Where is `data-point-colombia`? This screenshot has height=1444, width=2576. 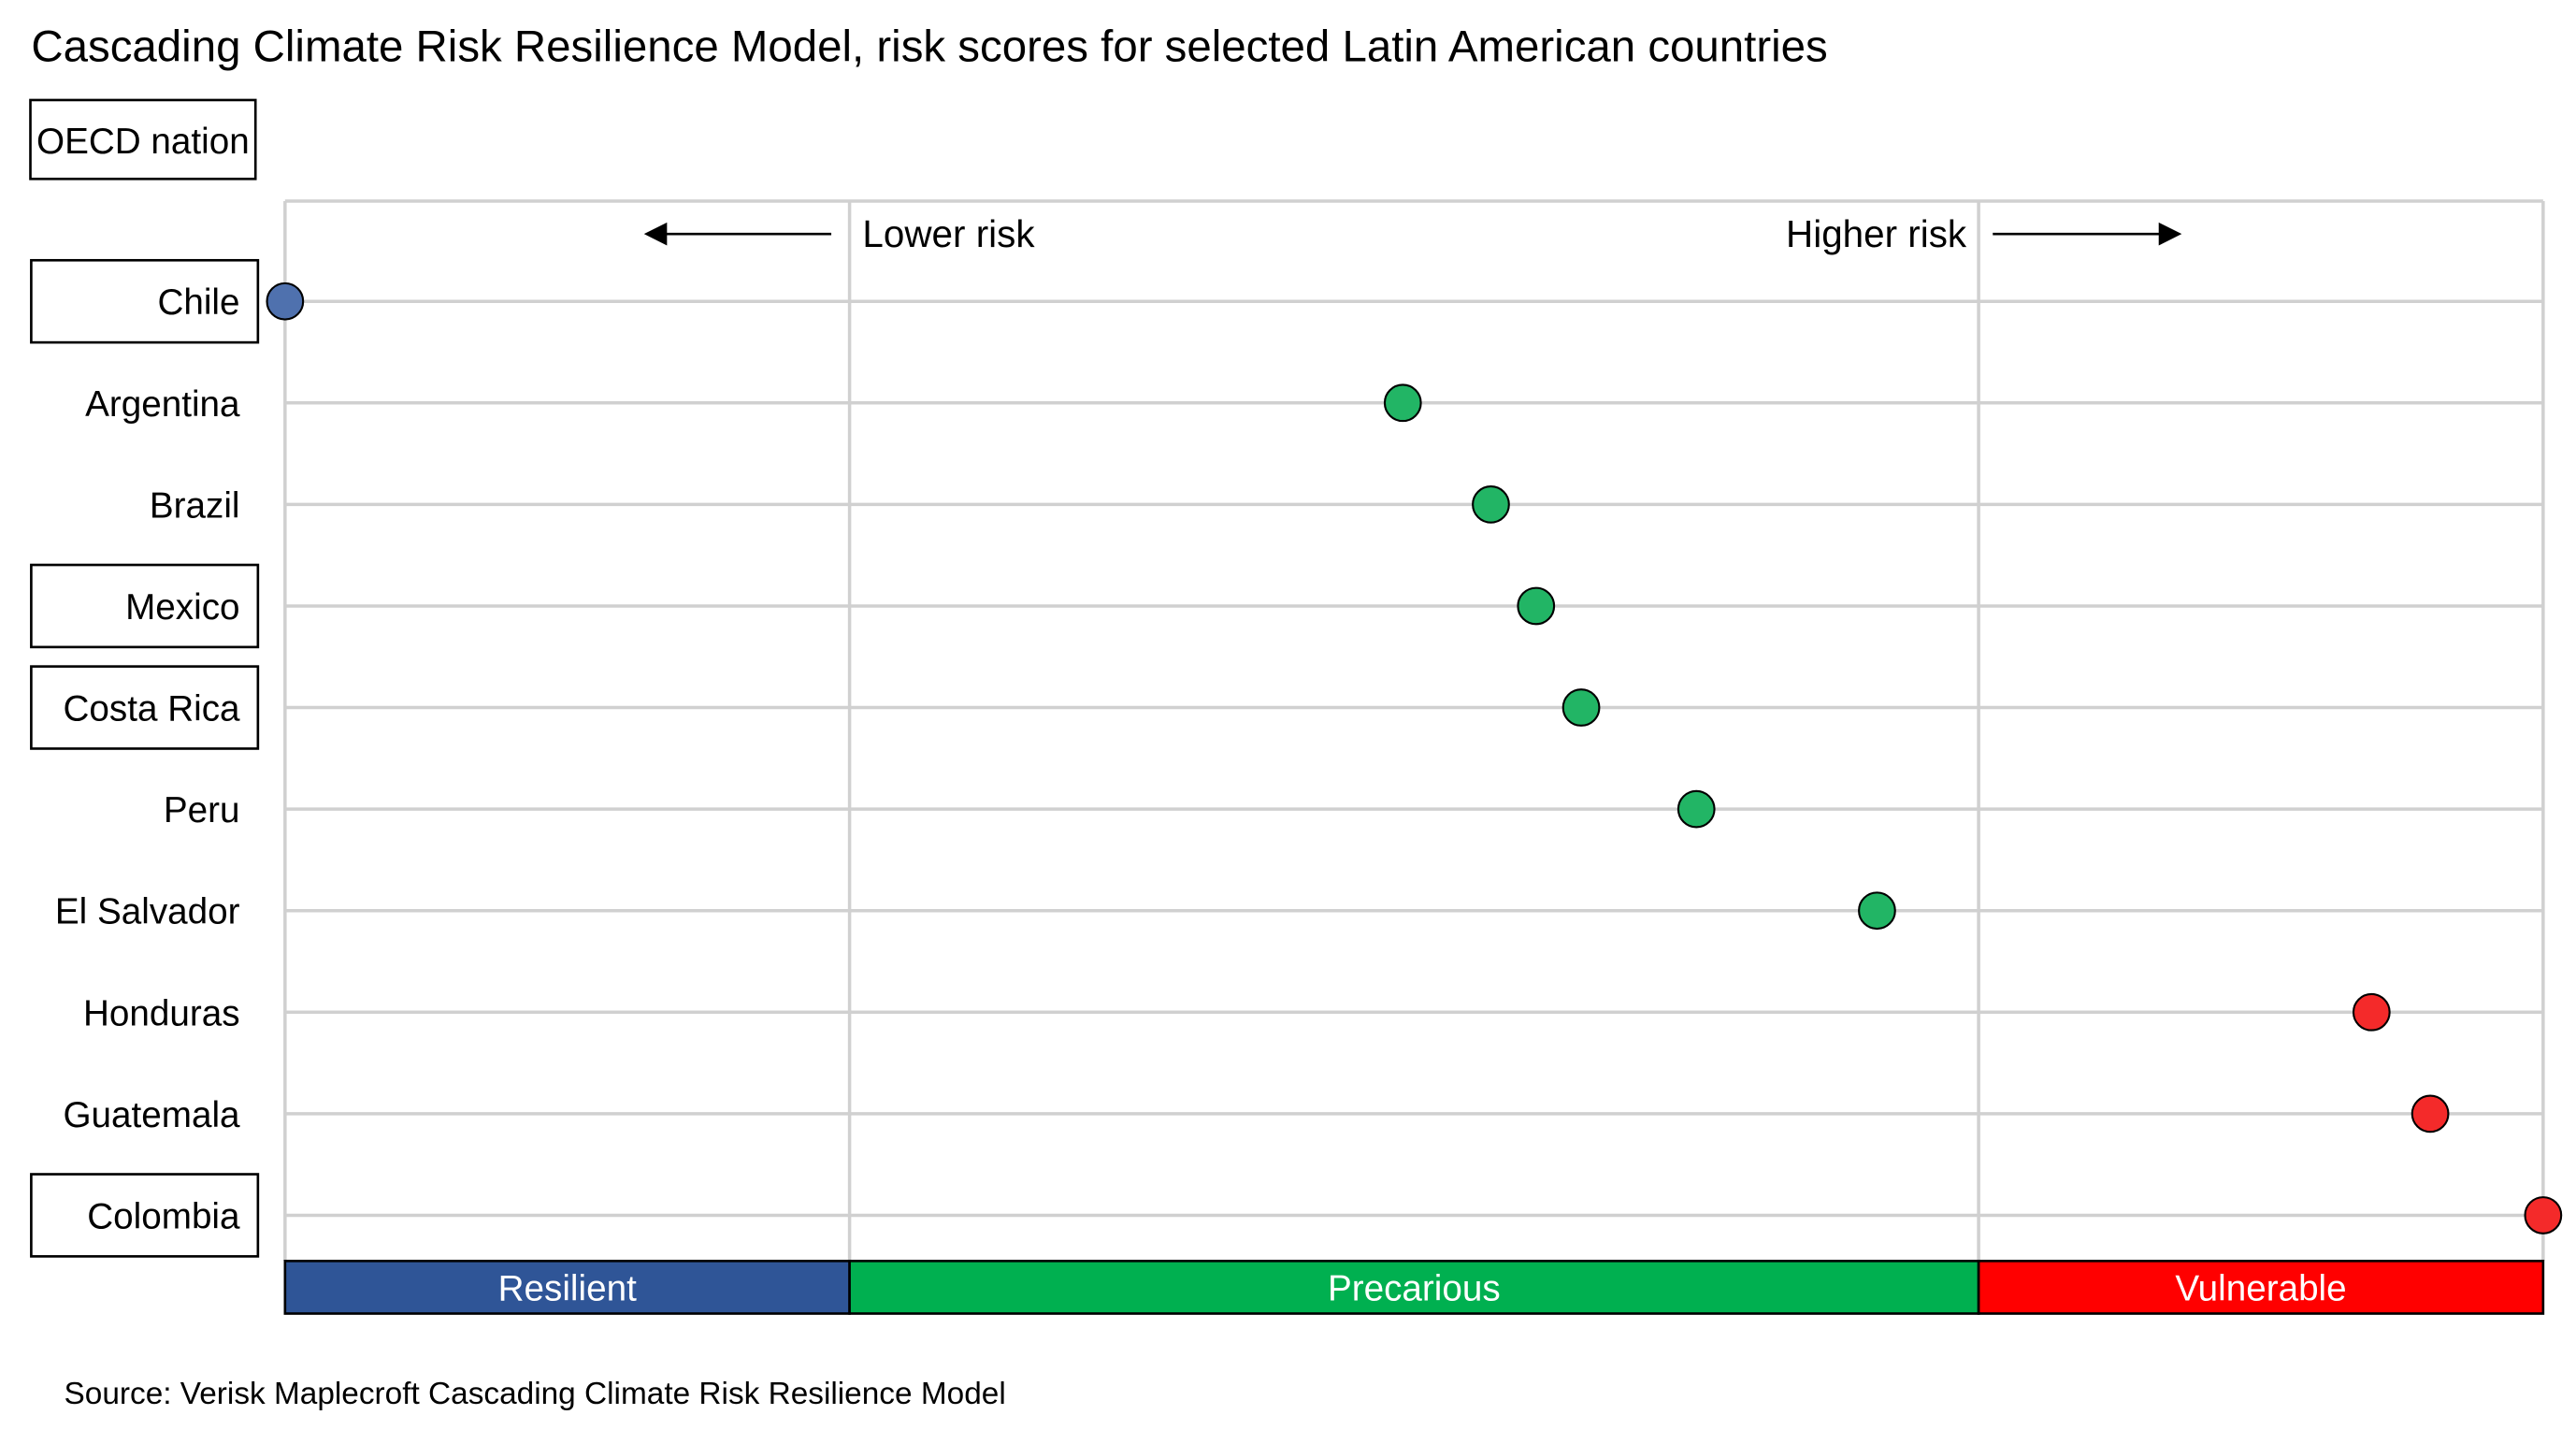 data-point-colombia is located at coordinates (2543, 1215).